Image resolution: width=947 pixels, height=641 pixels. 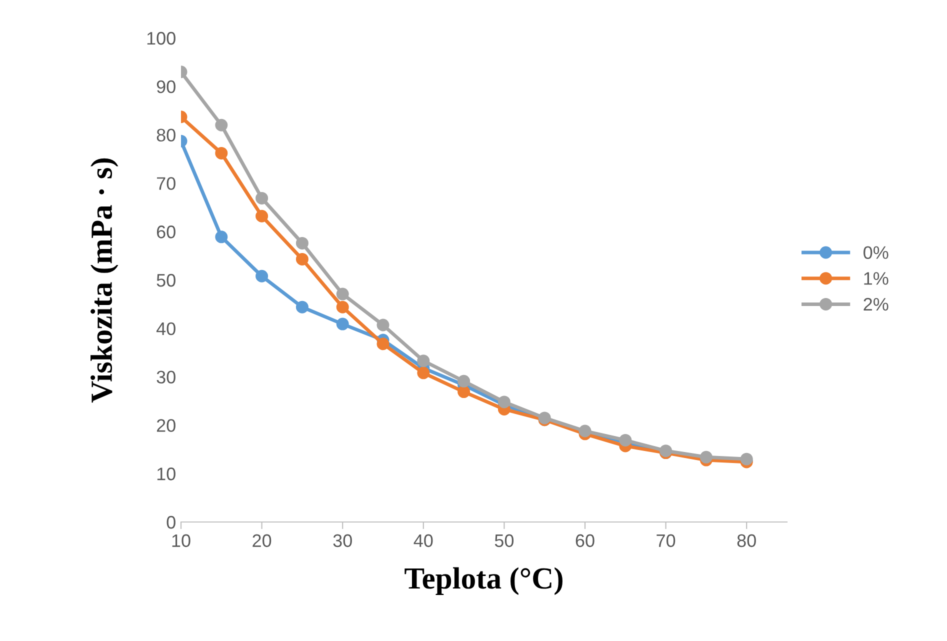 I want to click on x-tick-label: 80, so click(x=746, y=541).